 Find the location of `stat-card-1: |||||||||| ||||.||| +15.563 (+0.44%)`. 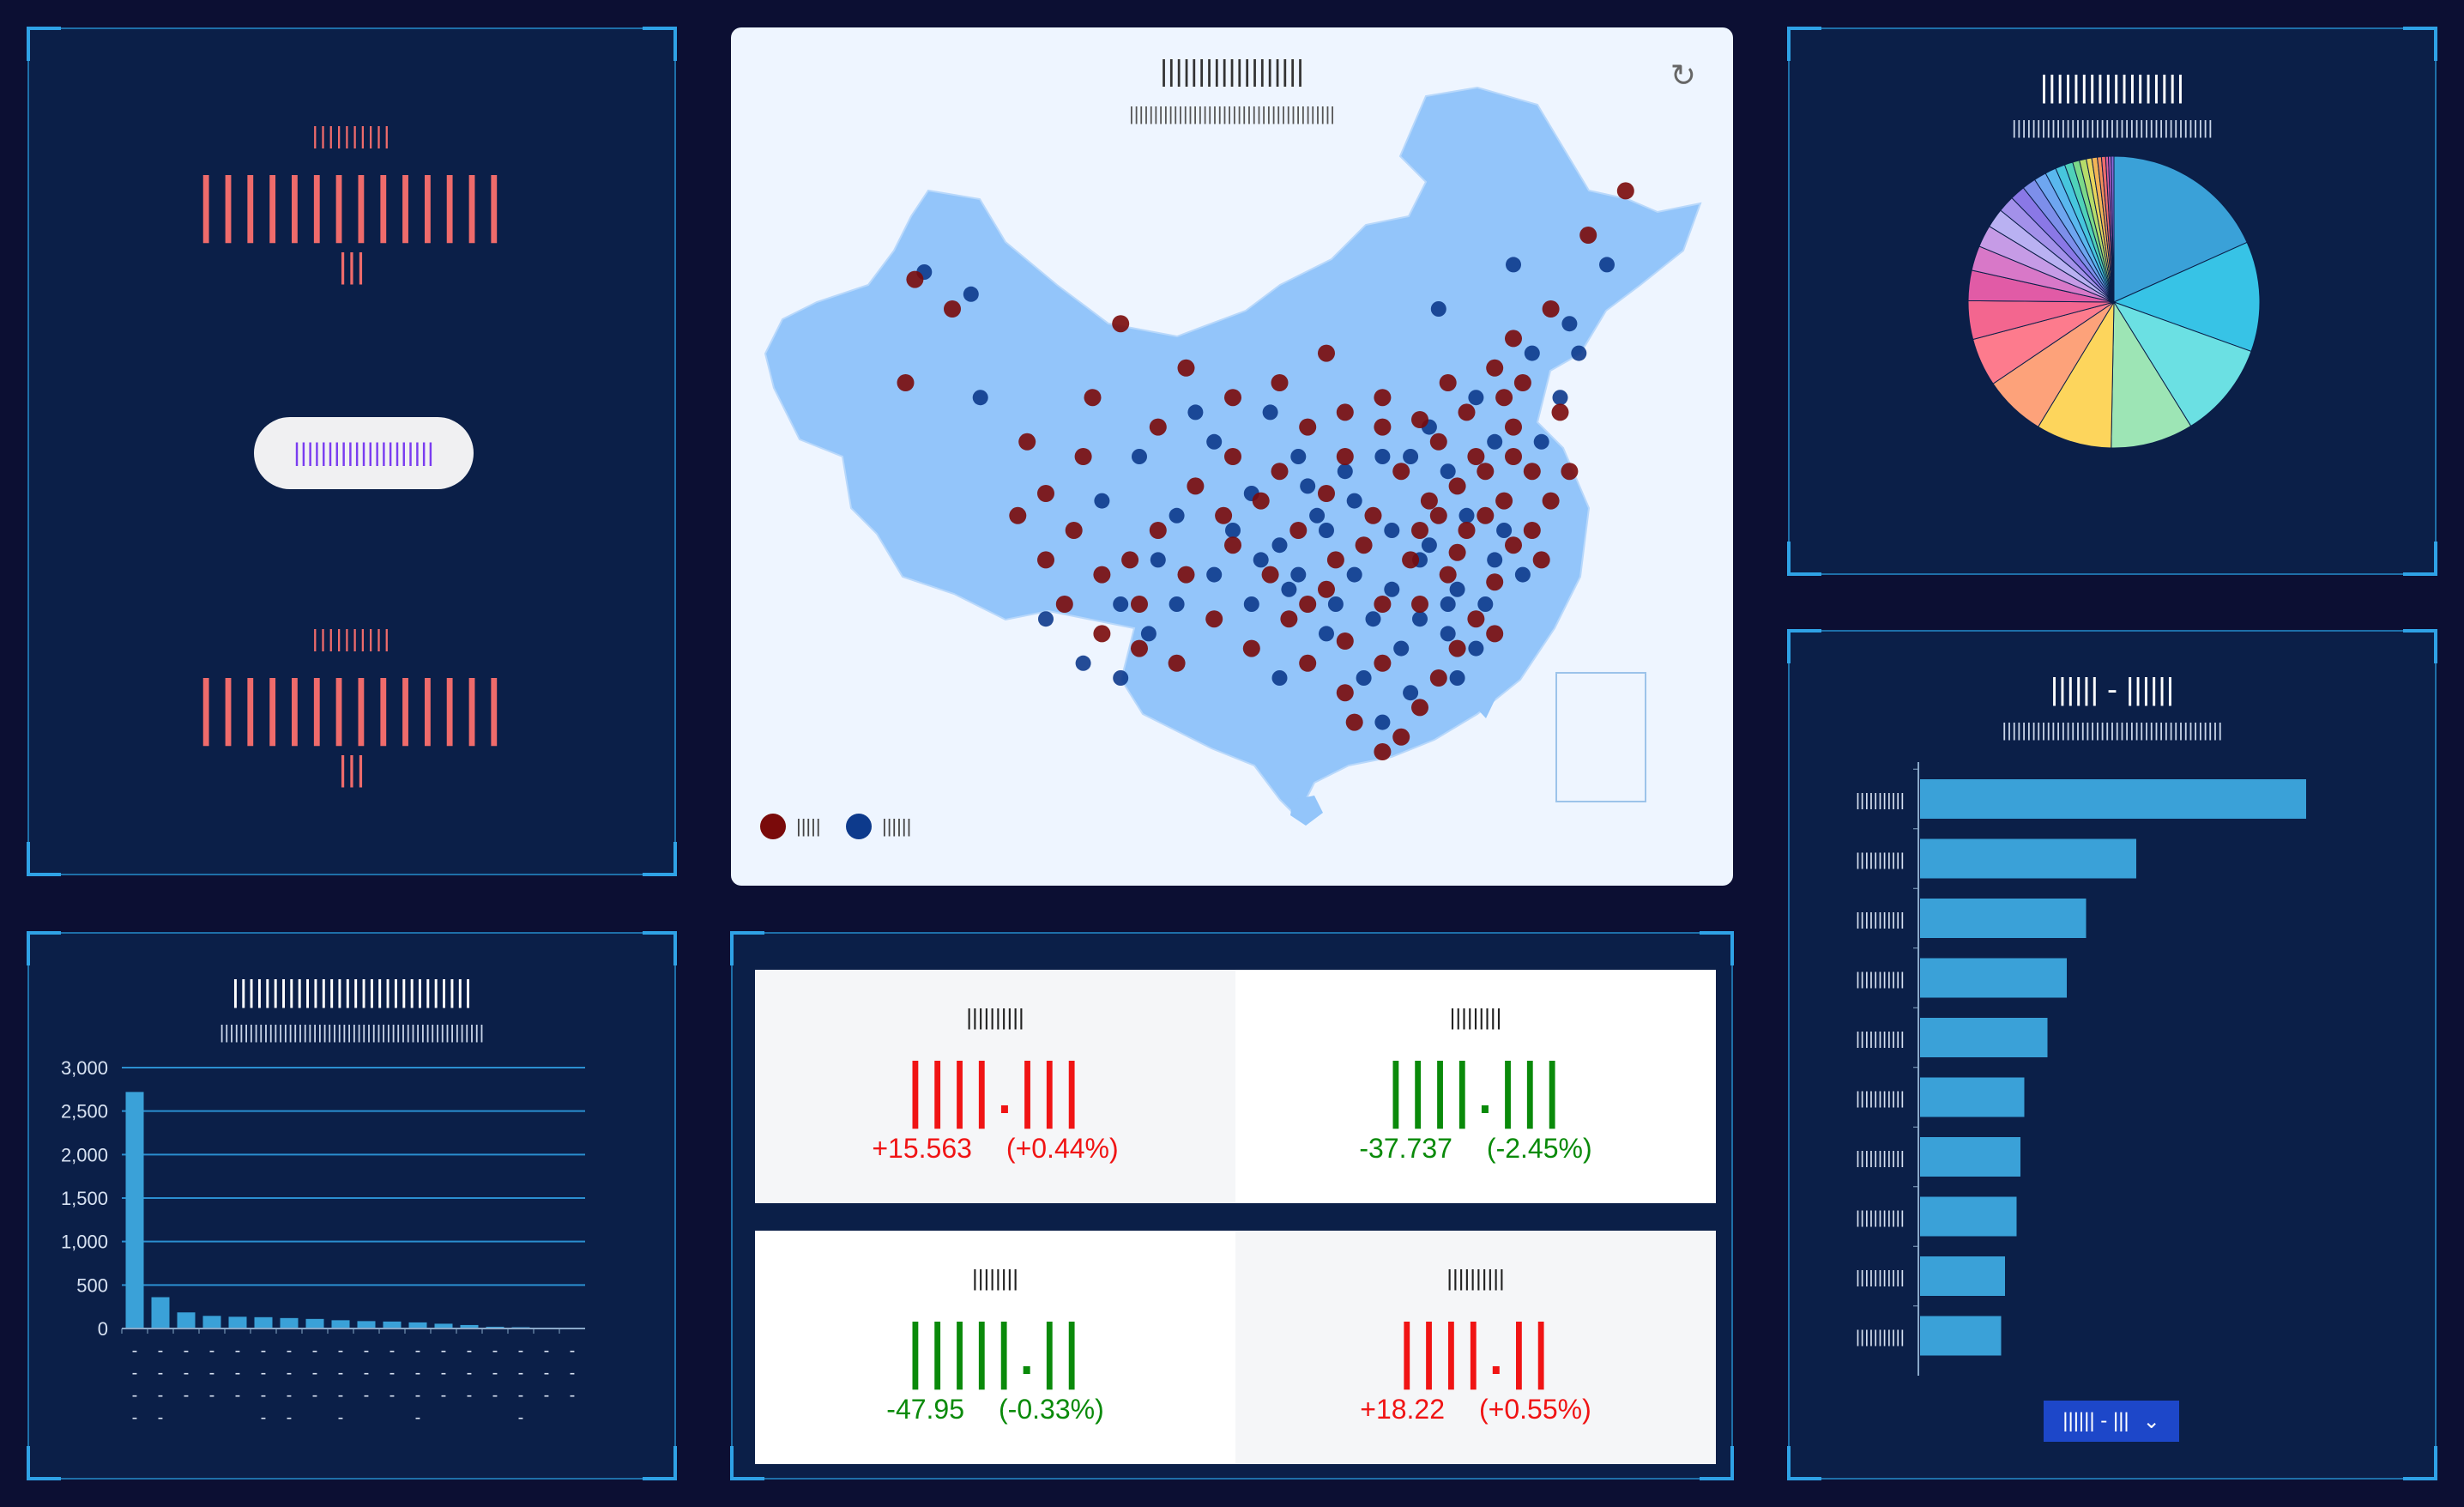

stat-card-1: |||||||||| ||||.||| +15.563 (+0.44%) is located at coordinates (995, 1086).